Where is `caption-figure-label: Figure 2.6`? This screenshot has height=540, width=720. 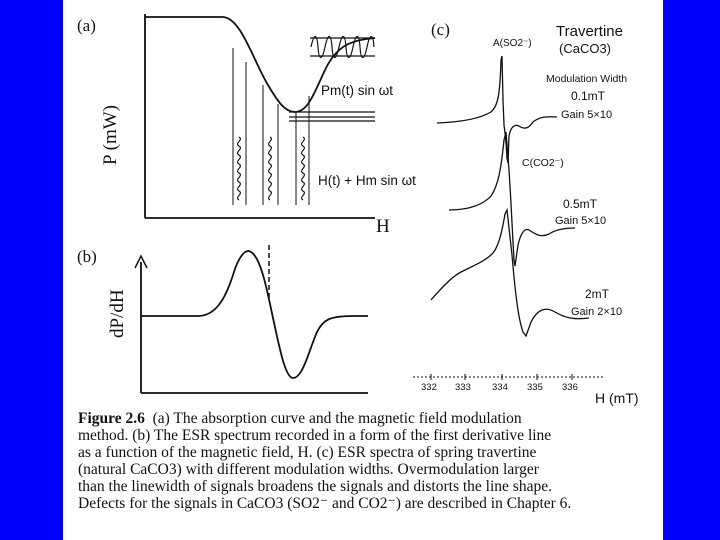
caption-figure-label: Figure 2.6 is located at coordinates (111, 418).